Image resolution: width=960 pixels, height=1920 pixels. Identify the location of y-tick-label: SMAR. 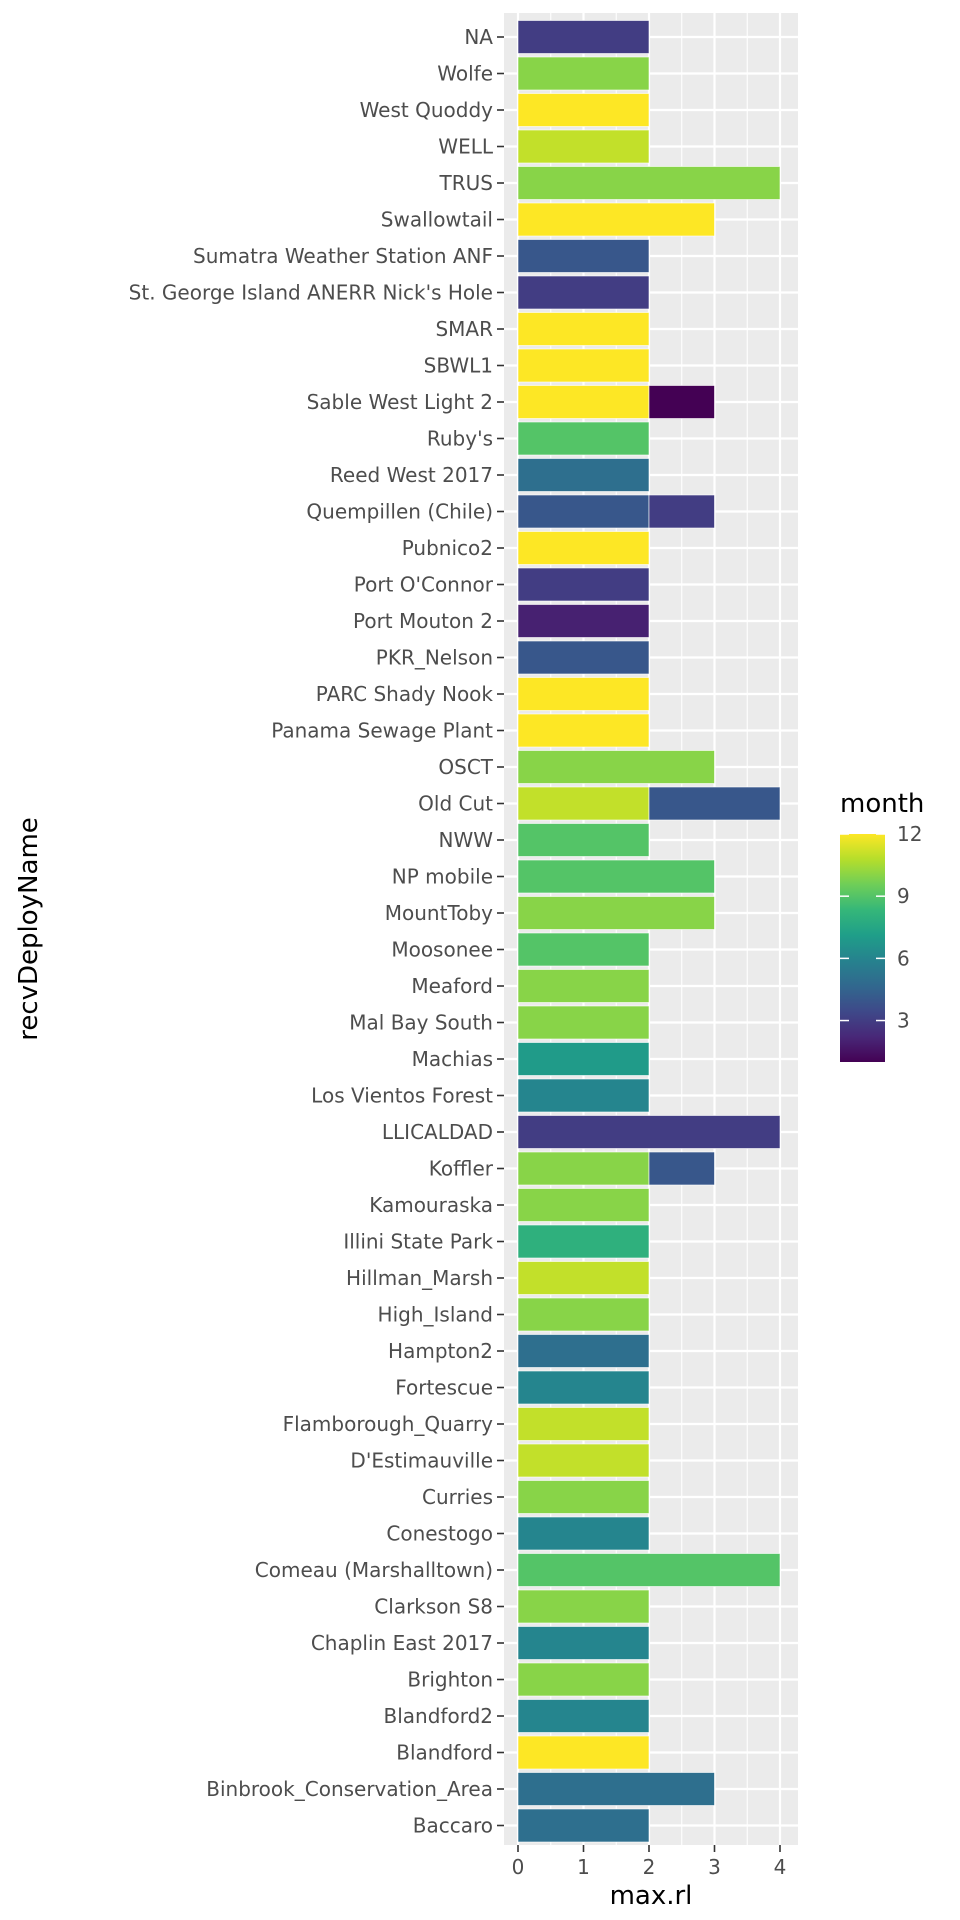
(464, 329).